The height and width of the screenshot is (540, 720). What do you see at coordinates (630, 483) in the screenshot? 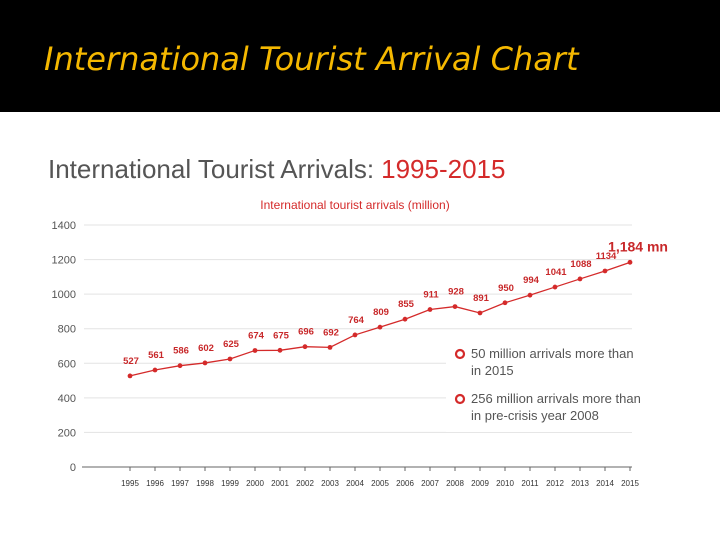
I see `x-tick-label: 2015` at bounding box center [630, 483].